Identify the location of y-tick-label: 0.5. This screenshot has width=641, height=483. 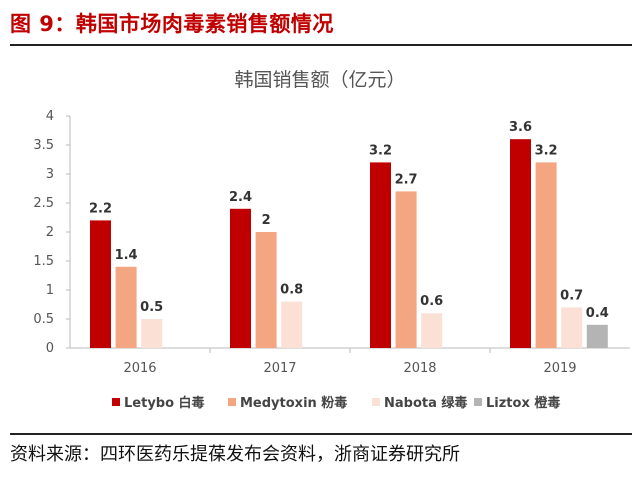
(43, 319).